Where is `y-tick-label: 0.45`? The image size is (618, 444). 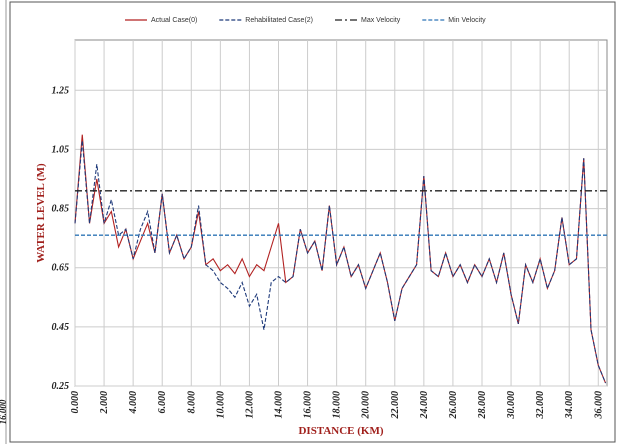
y-tick-label: 0.45 is located at coordinates (61, 327).